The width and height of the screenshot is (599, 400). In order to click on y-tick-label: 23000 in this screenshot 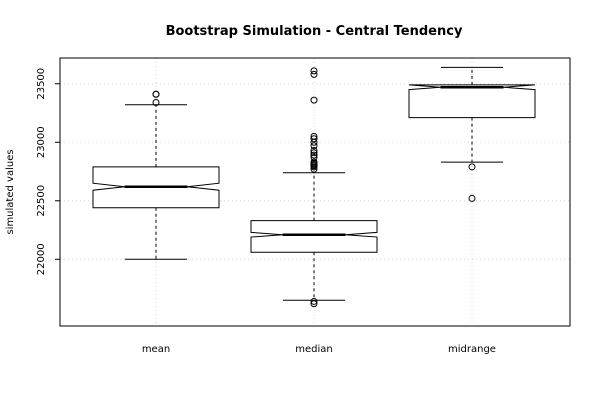, I will do `click(41, 142)`.